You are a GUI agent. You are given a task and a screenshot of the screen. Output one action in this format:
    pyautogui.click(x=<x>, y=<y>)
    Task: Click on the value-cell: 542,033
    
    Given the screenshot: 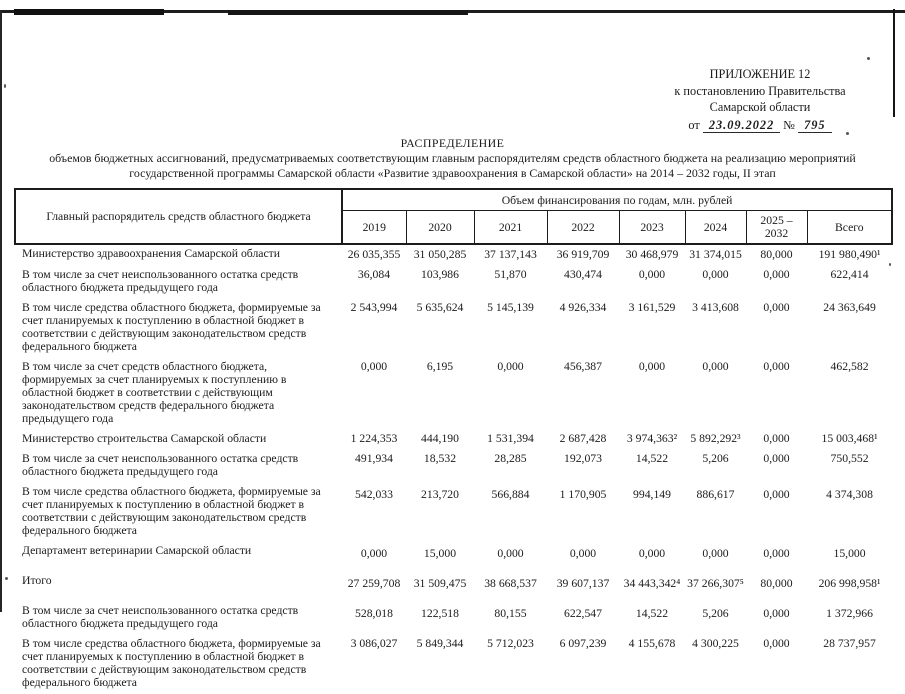 What is the action you would take?
    pyautogui.click(x=374, y=494)
    